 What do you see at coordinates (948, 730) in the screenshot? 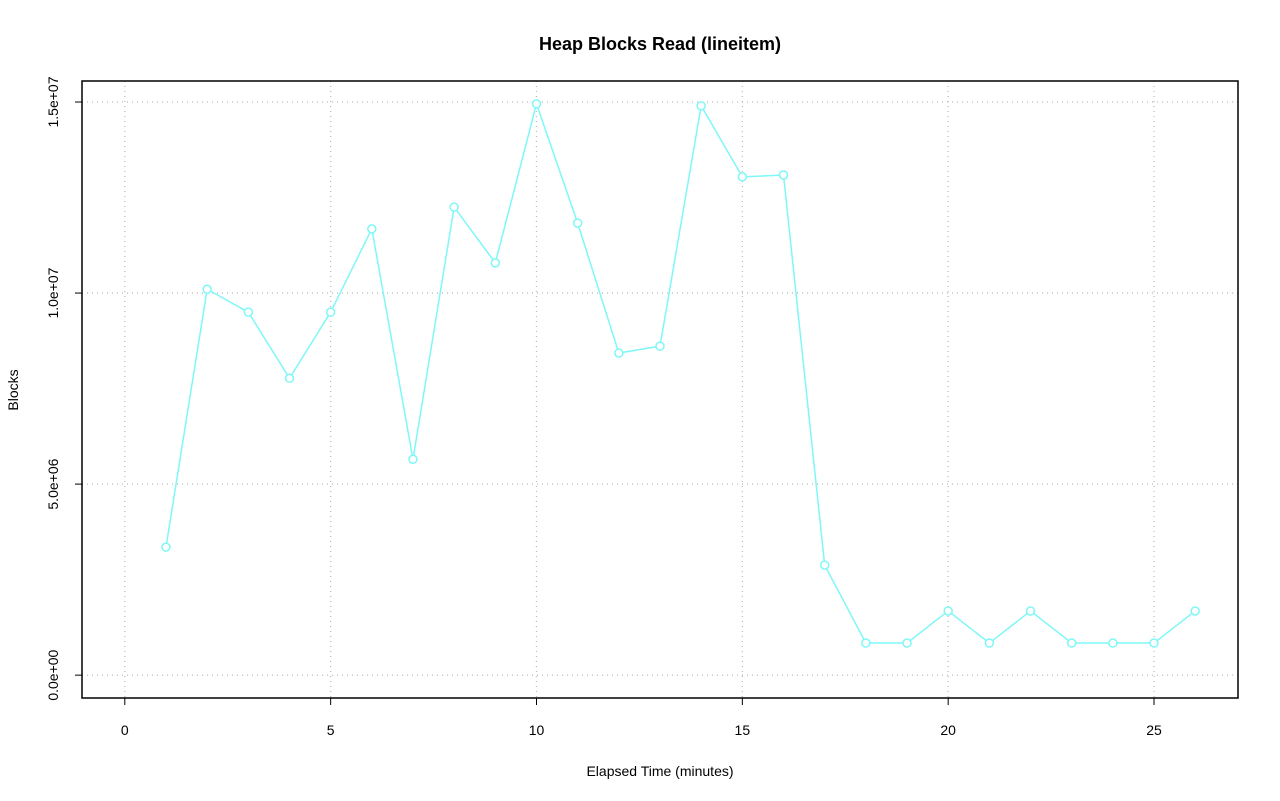
I see `x-tick-label: 20` at bounding box center [948, 730].